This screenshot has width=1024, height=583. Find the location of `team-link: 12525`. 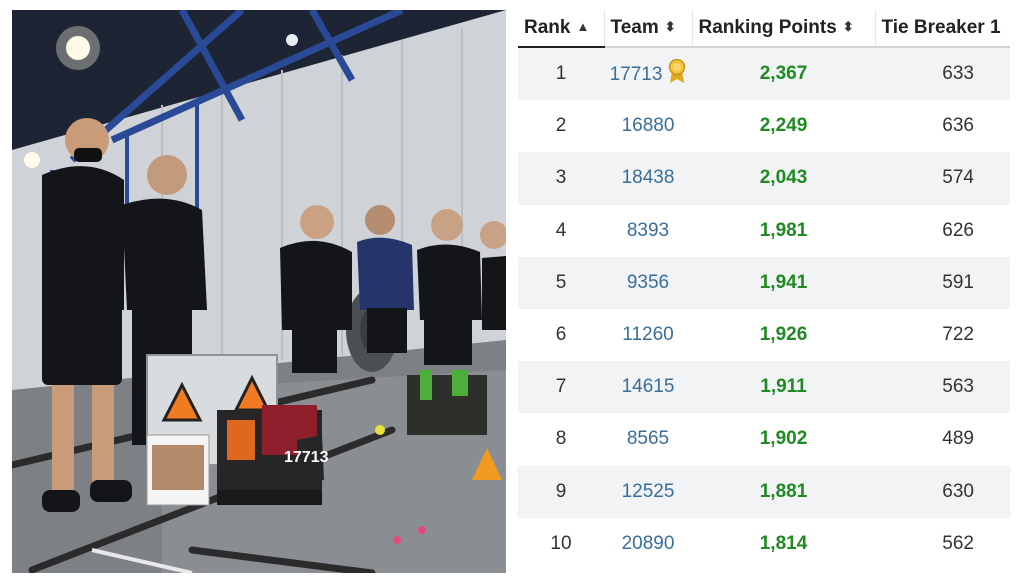

team-link: 12525 is located at coordinates (648, 491).